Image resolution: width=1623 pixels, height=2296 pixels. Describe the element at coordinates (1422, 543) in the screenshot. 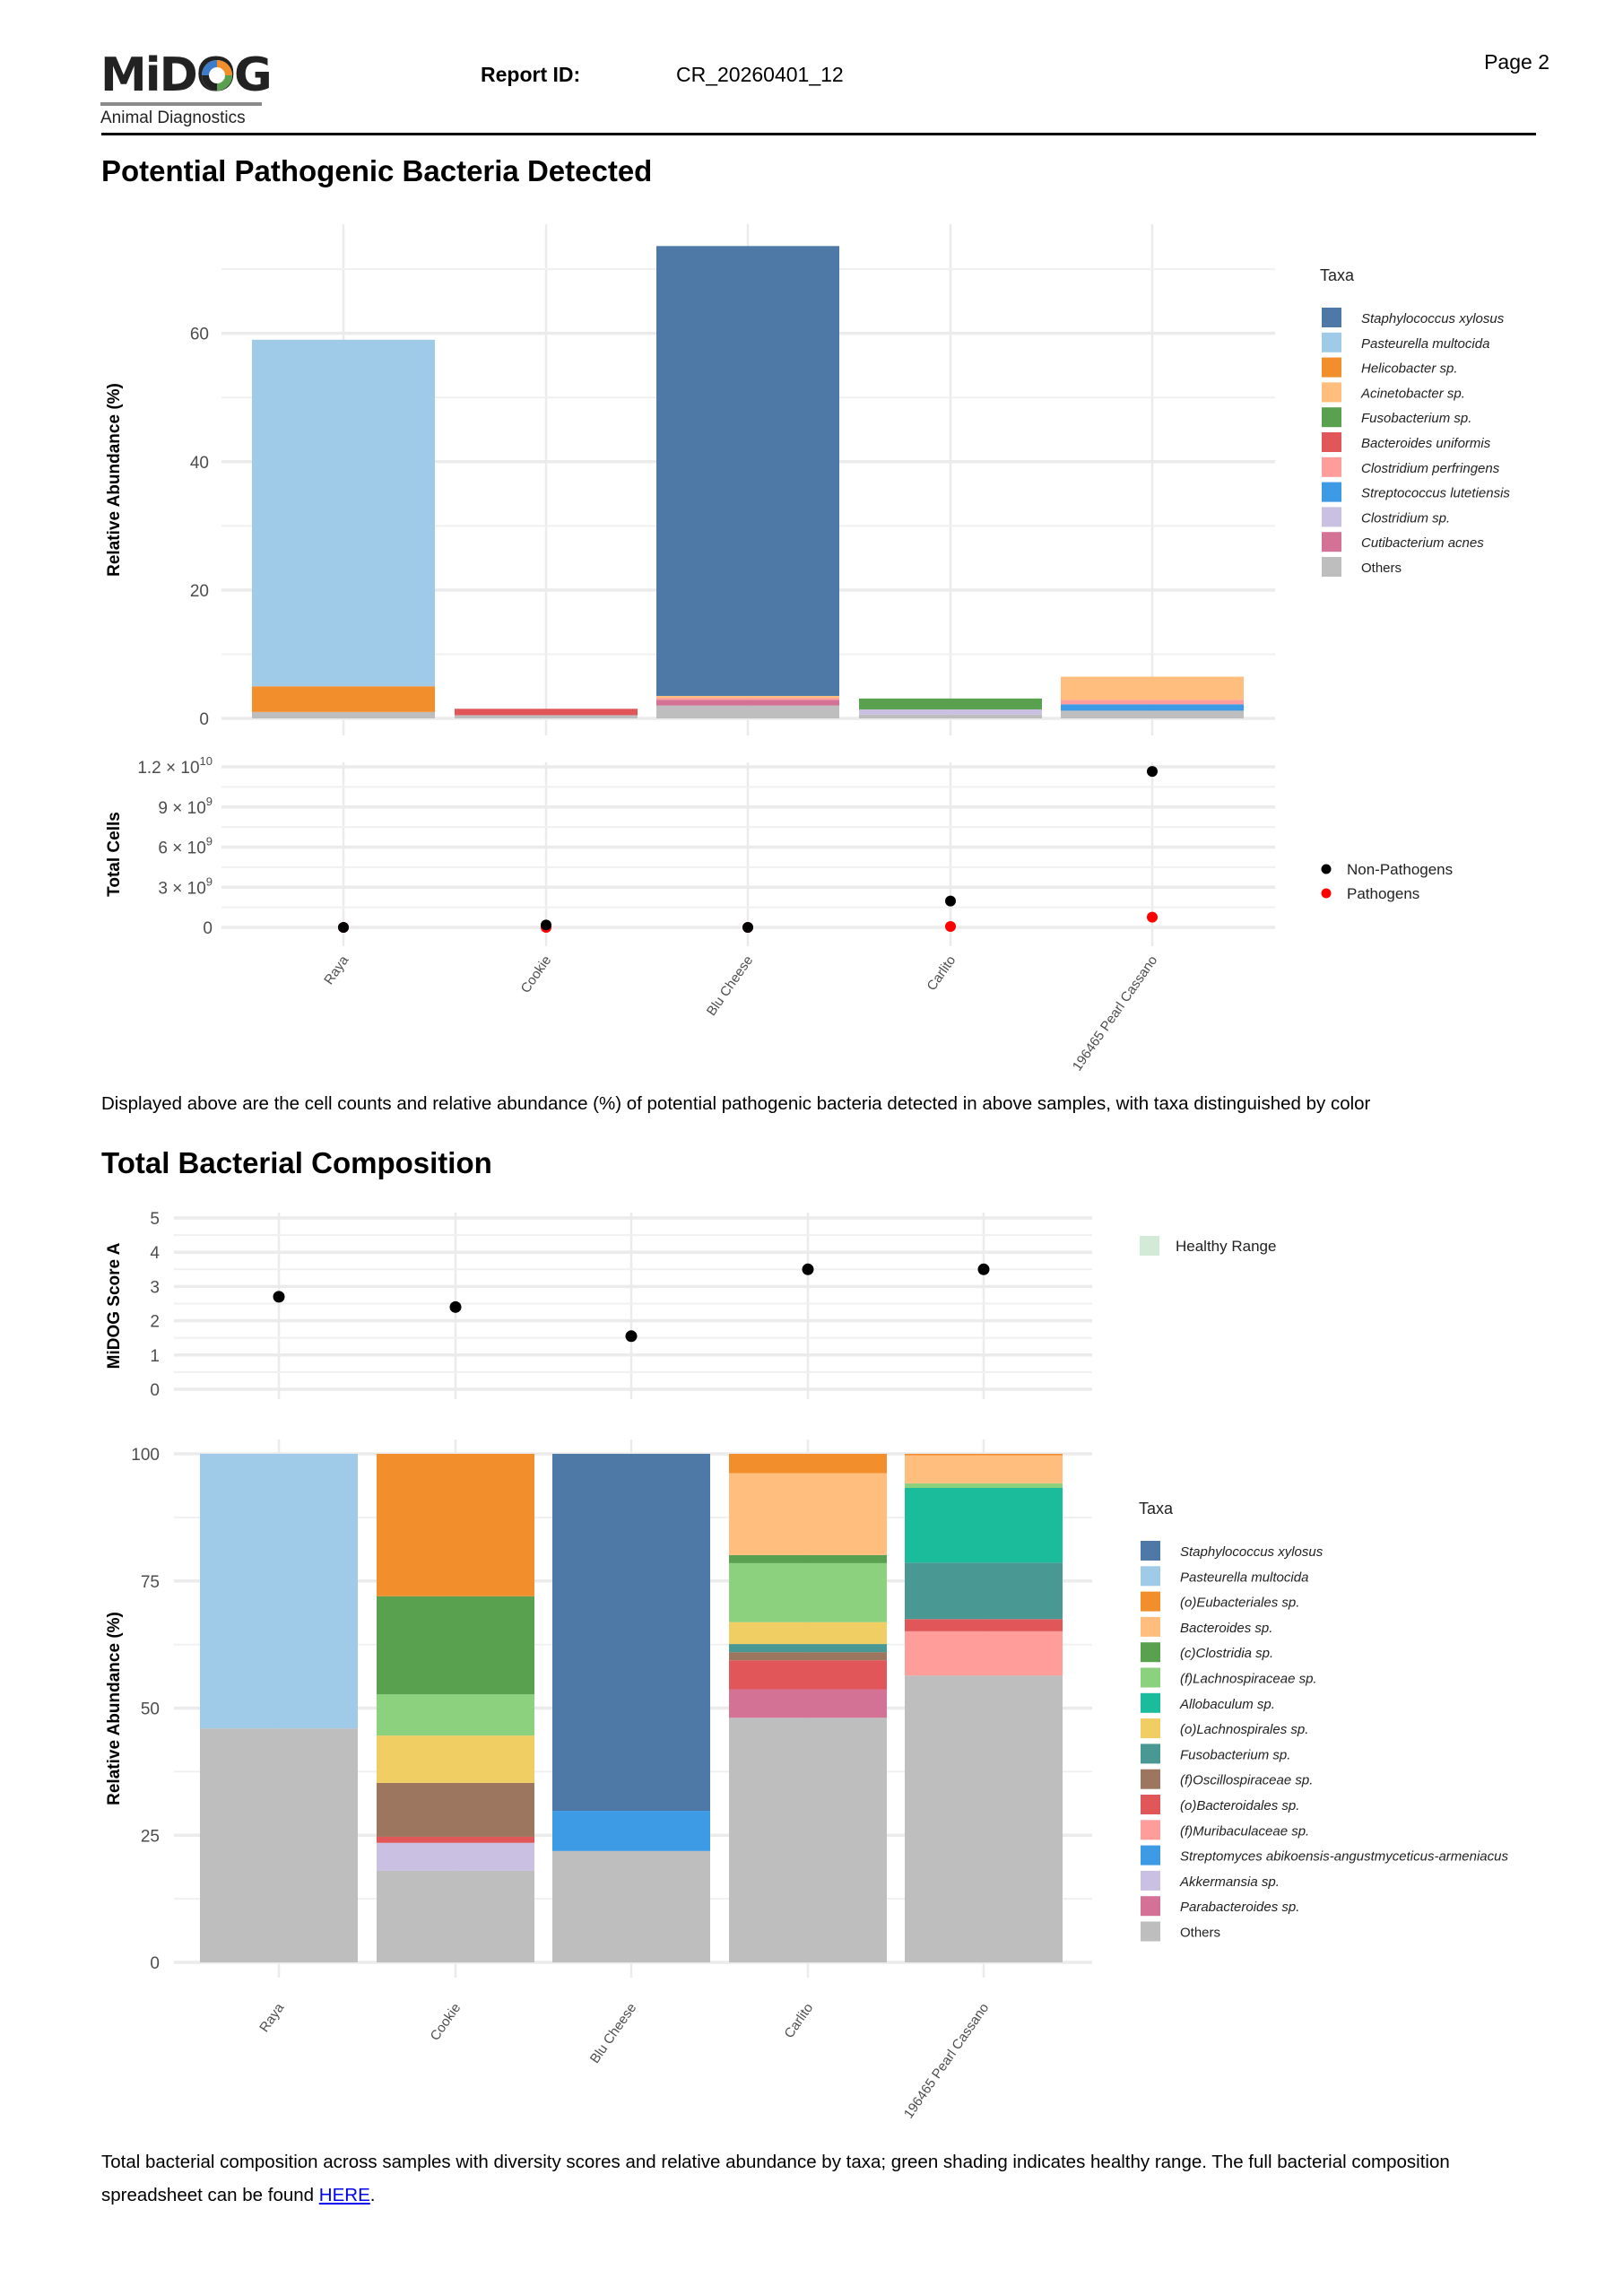

I see `legend-label: Cutibacterium acnes` at that location.